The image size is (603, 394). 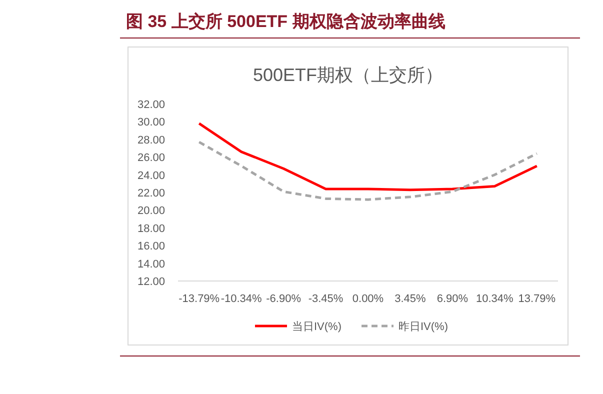 I want to click on x-tick-label: 3.45%, so click(x=410, y=299).